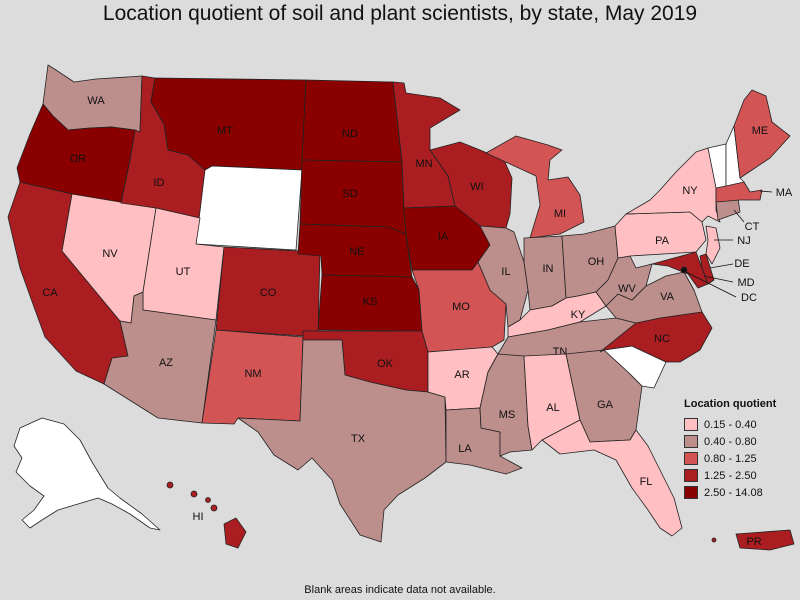 The width and height of the screenshot is (800, 600). Describe the element at coordinates (578, 315) in the screenshot. I see `state-label-KY: KY` at that location.